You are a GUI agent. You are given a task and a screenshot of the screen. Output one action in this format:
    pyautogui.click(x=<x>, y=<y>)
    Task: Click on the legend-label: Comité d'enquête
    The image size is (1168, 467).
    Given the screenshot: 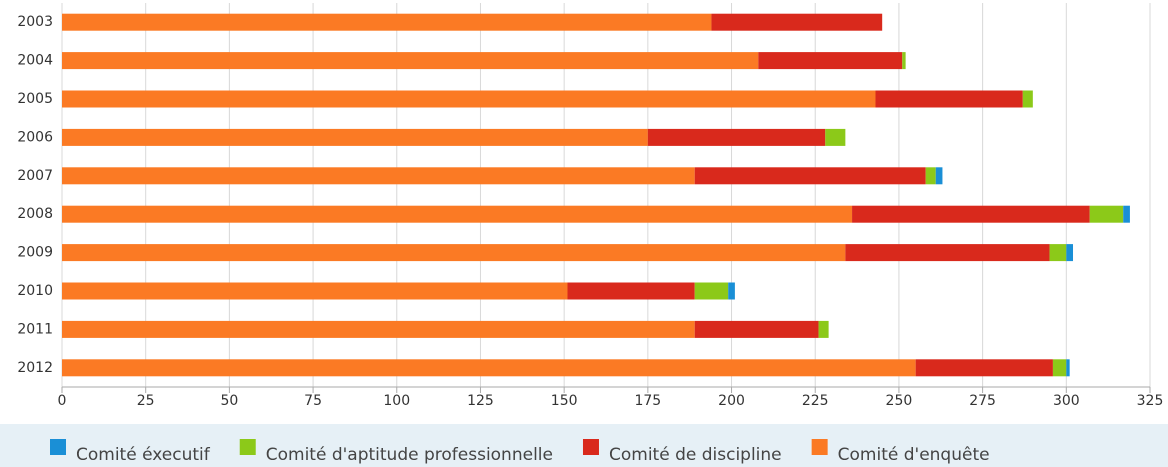 What is the action you would take?
    pyautogui.click(x=914, y=455)
    